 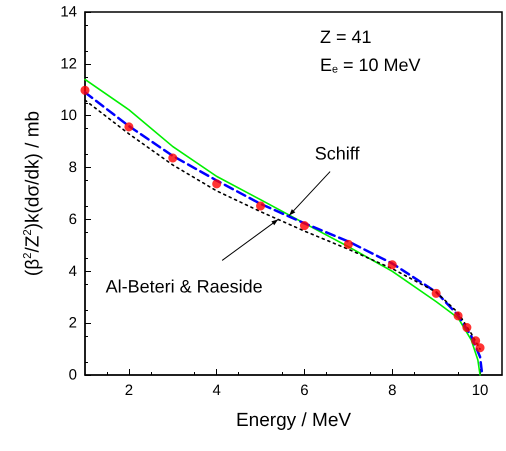 I want to click on x-tick-label: 6, so click(x=304, y=390).